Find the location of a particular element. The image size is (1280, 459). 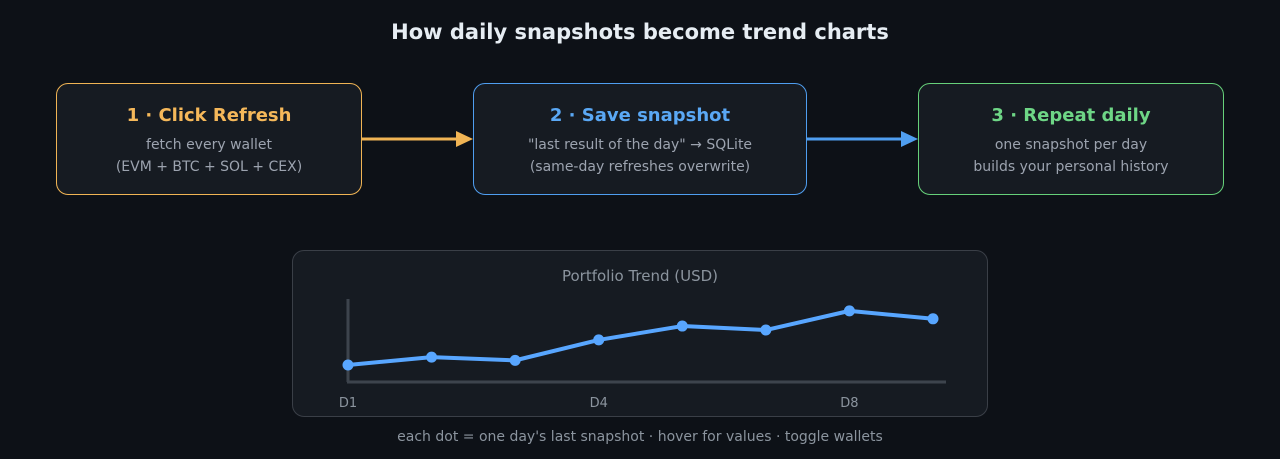

arrow-step1-to-step2 is located at coordinates (417, 139).